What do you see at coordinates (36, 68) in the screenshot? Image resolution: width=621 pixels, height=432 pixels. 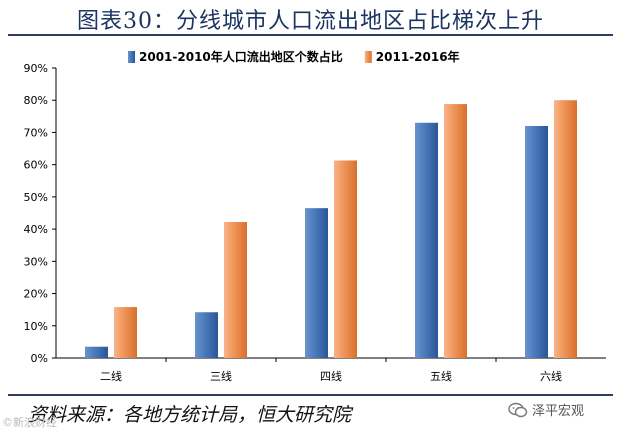 I see `y-tick-label: 90%` at bounding box center [36, 68].